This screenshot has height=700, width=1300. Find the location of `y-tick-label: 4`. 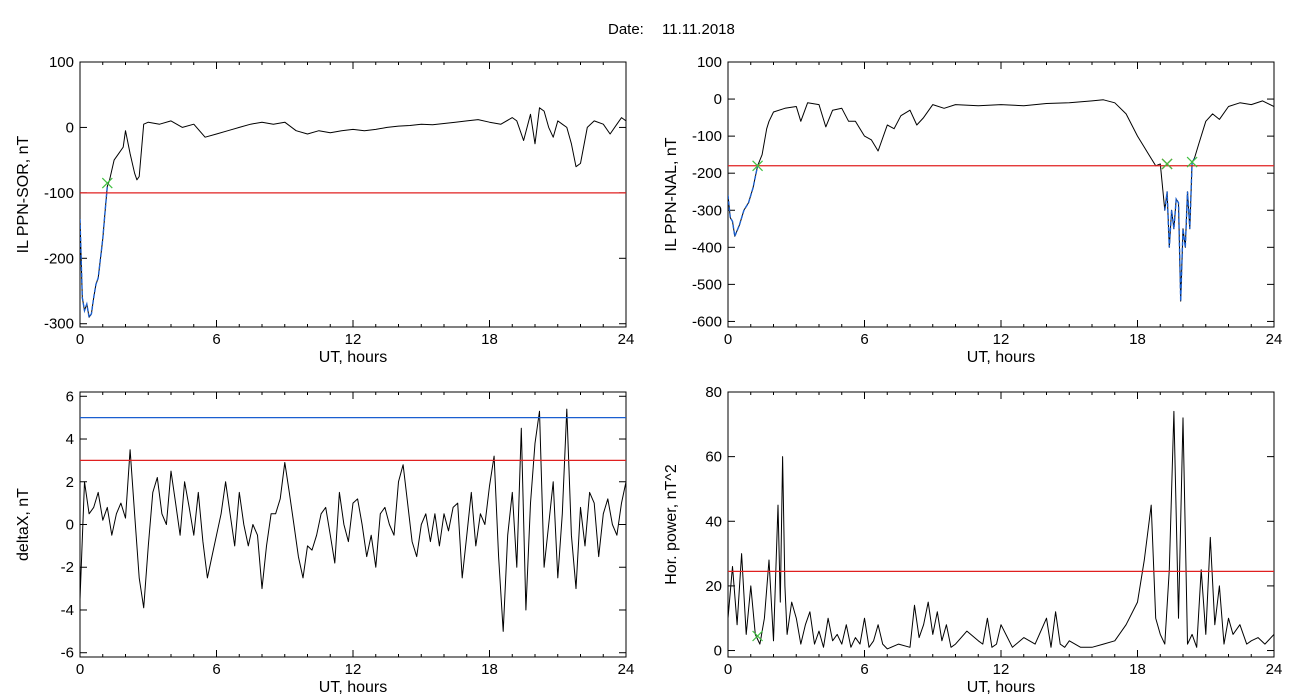

y-tick-label: 4 is located at coordinates (70, 439).